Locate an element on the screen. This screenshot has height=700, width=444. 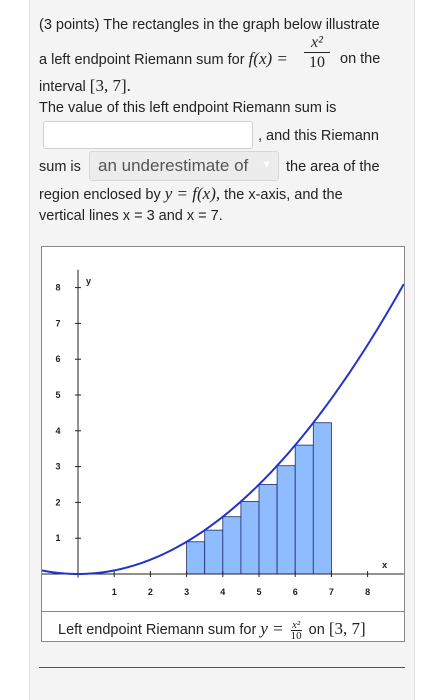
y-tick-label-7: 7 is located at coordinates (57, 323).